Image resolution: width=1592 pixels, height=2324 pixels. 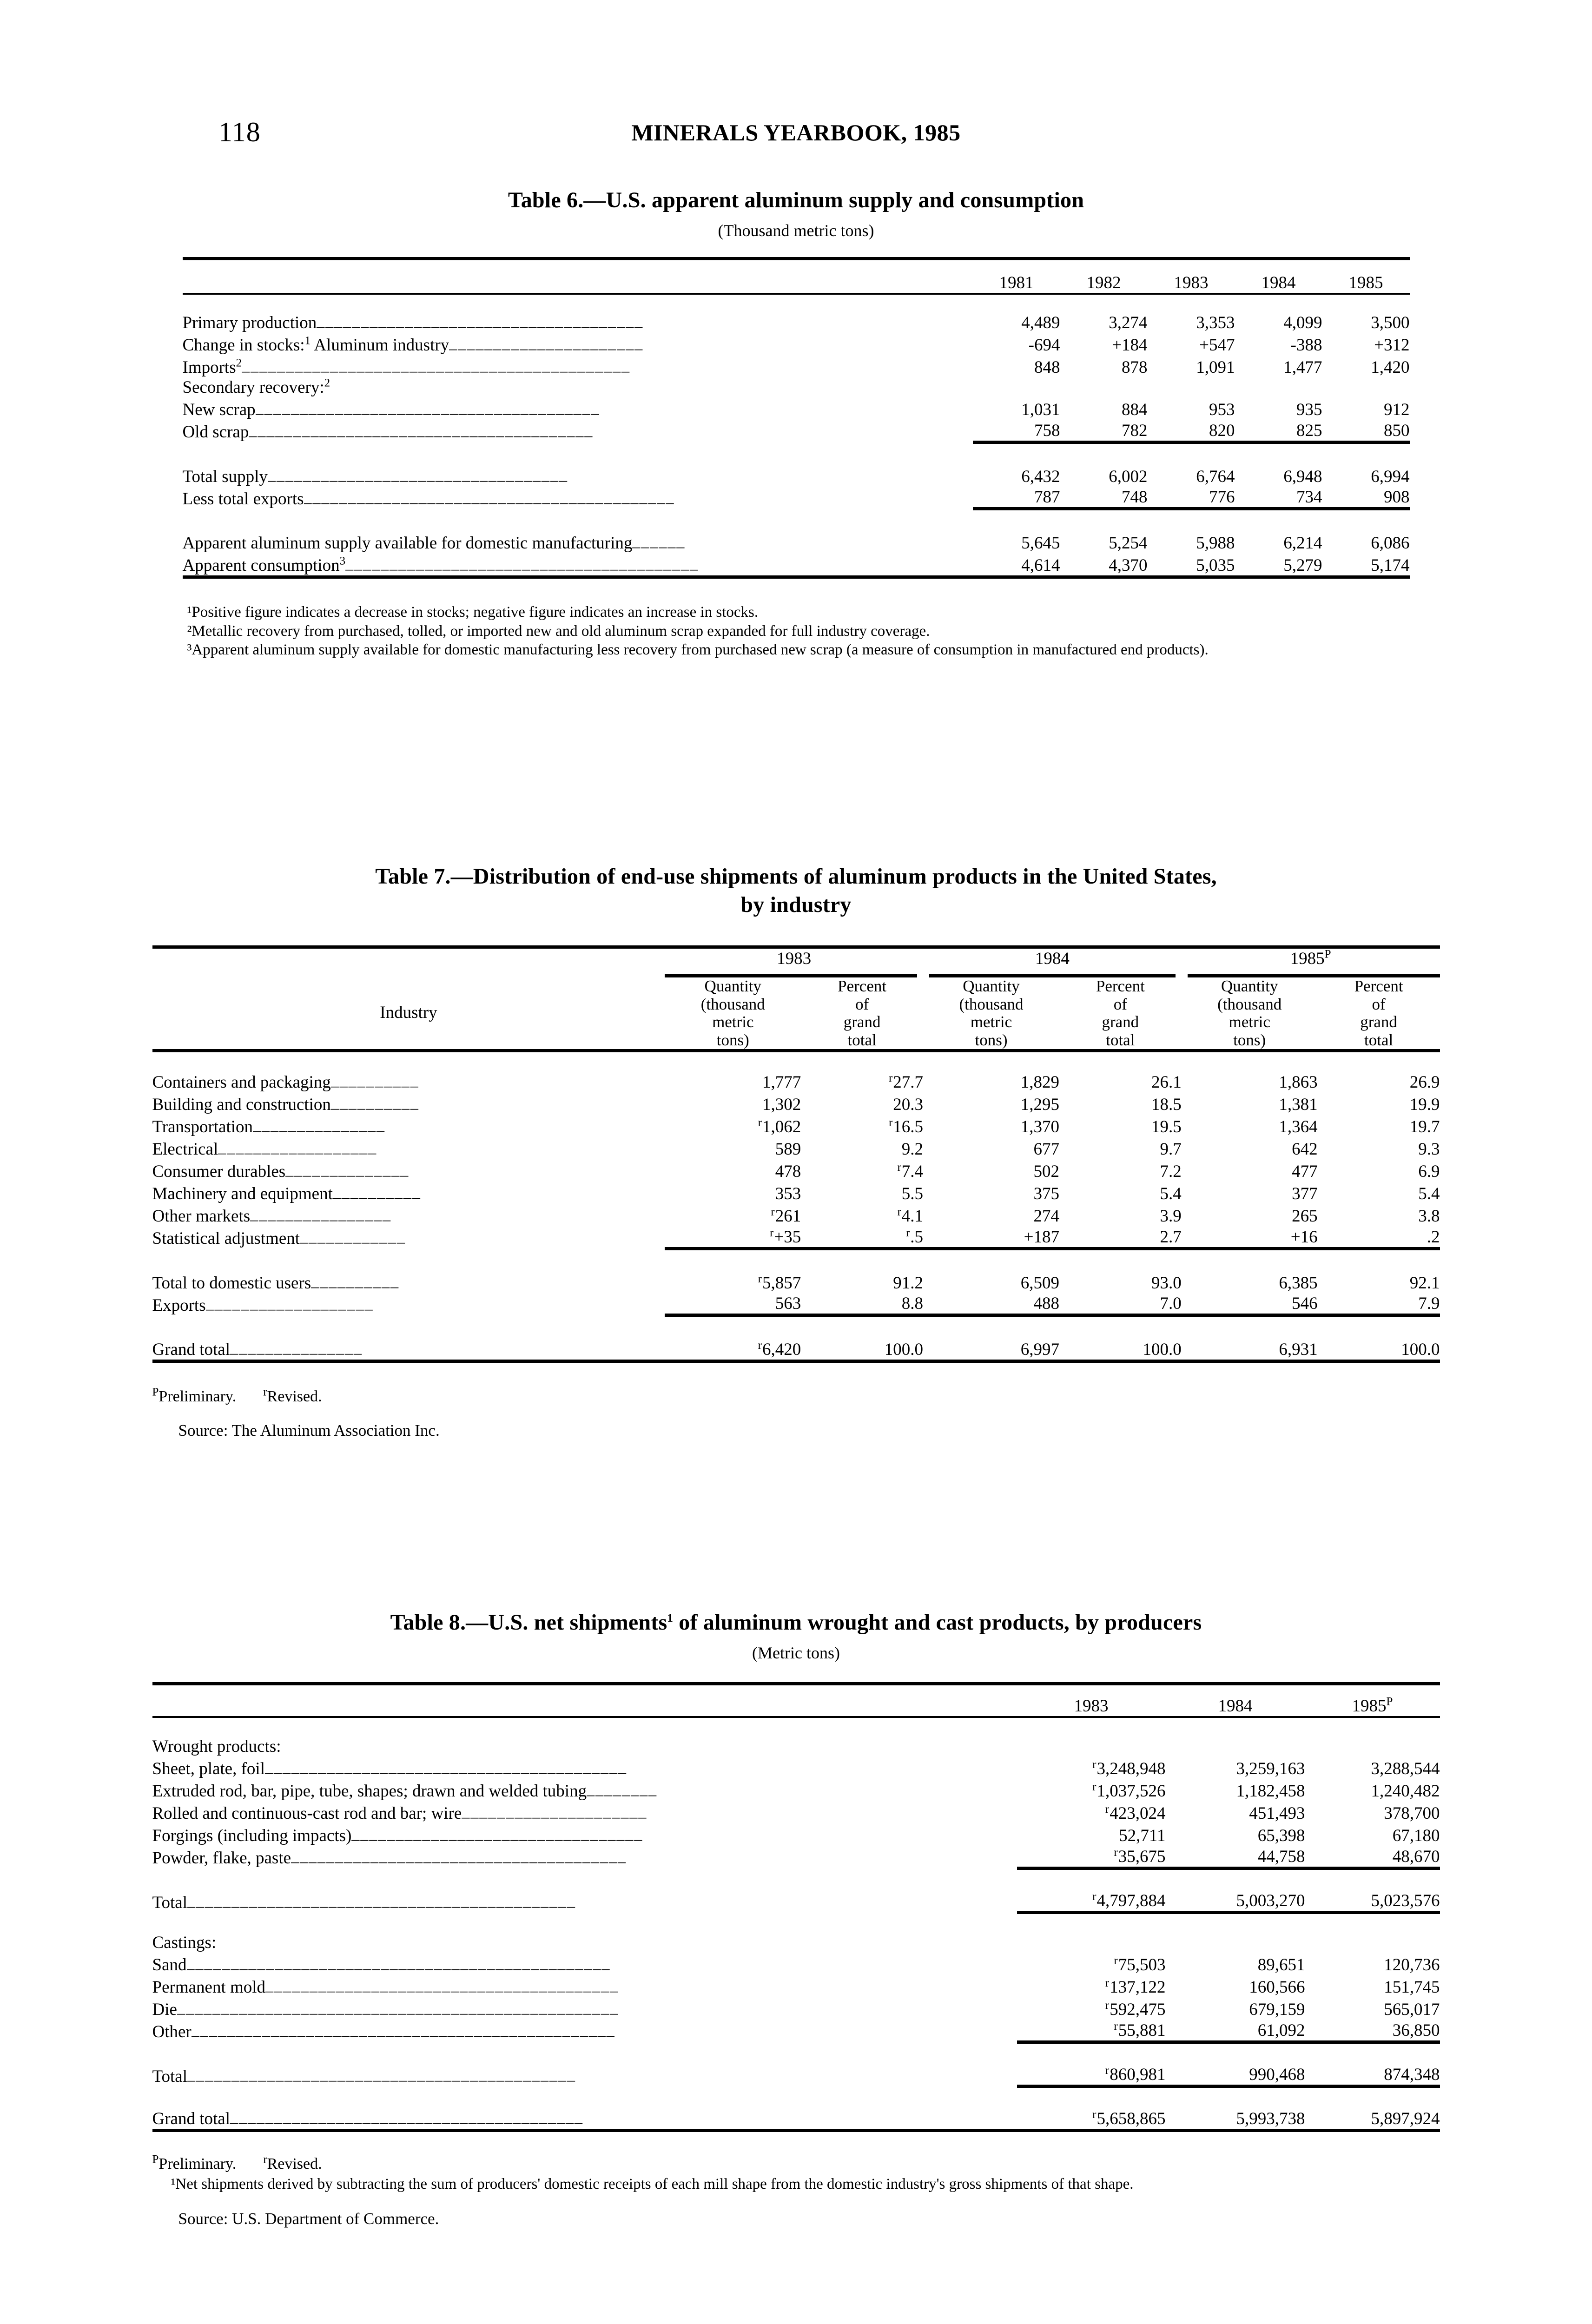 What do you see at coordinates (1307, 973) in the screenshot?
I see `group-rule-1985` at bounding box center [1307, 973].